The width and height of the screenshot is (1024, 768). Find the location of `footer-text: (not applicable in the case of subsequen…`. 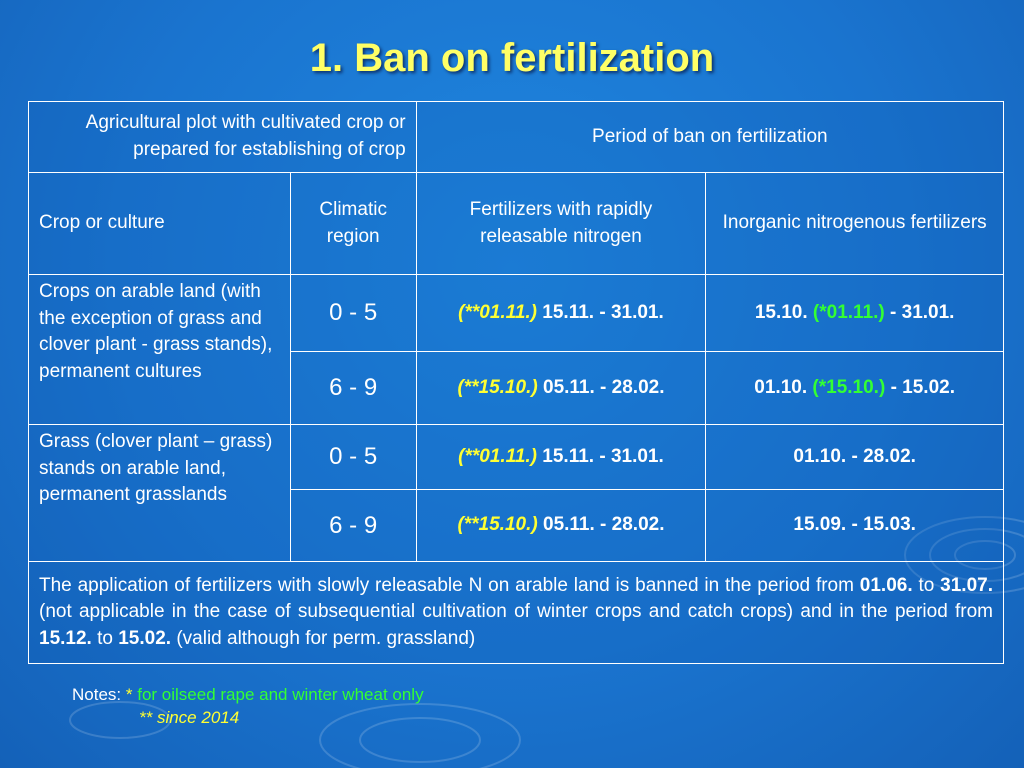

footer-text: (not applicable in the case of subsequen… is located at coordinates (516, 612).